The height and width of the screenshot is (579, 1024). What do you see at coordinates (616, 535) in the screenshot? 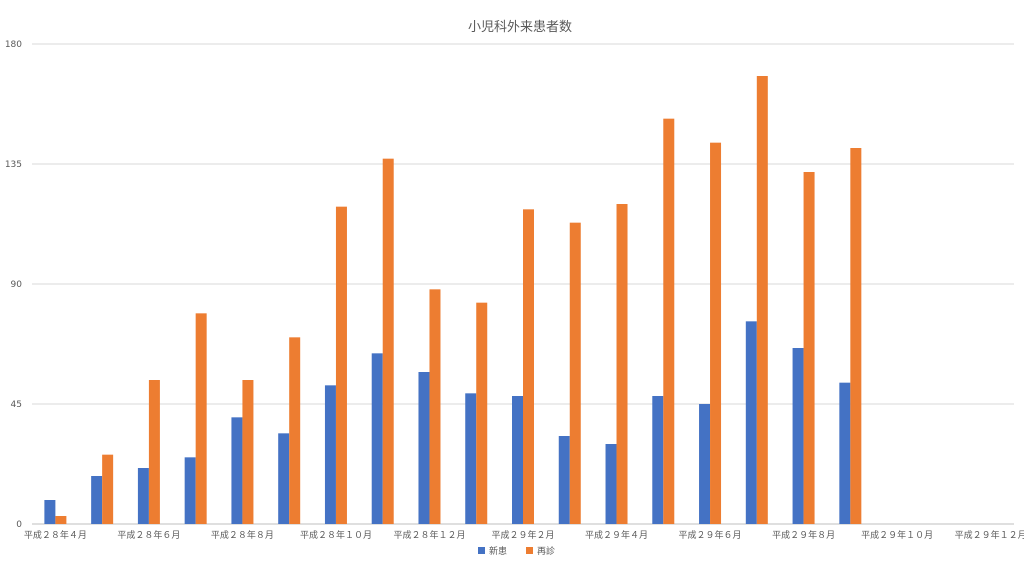
I see `x-tick-label: 平成２９年４月` at bounding box center [616, 535].